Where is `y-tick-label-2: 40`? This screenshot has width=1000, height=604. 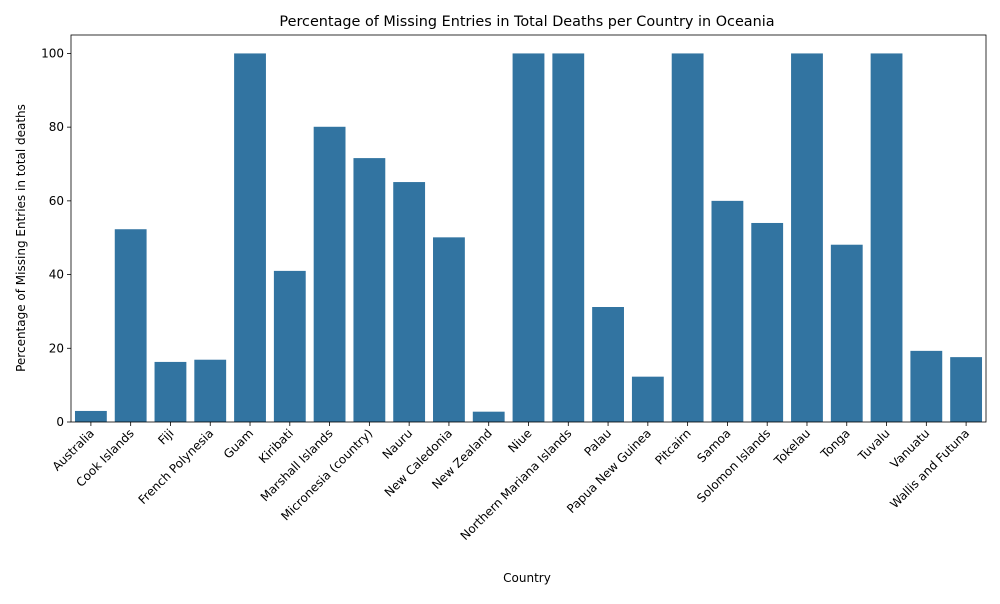
y-tick-label-2: 40 is located at coordinates (56, 275).